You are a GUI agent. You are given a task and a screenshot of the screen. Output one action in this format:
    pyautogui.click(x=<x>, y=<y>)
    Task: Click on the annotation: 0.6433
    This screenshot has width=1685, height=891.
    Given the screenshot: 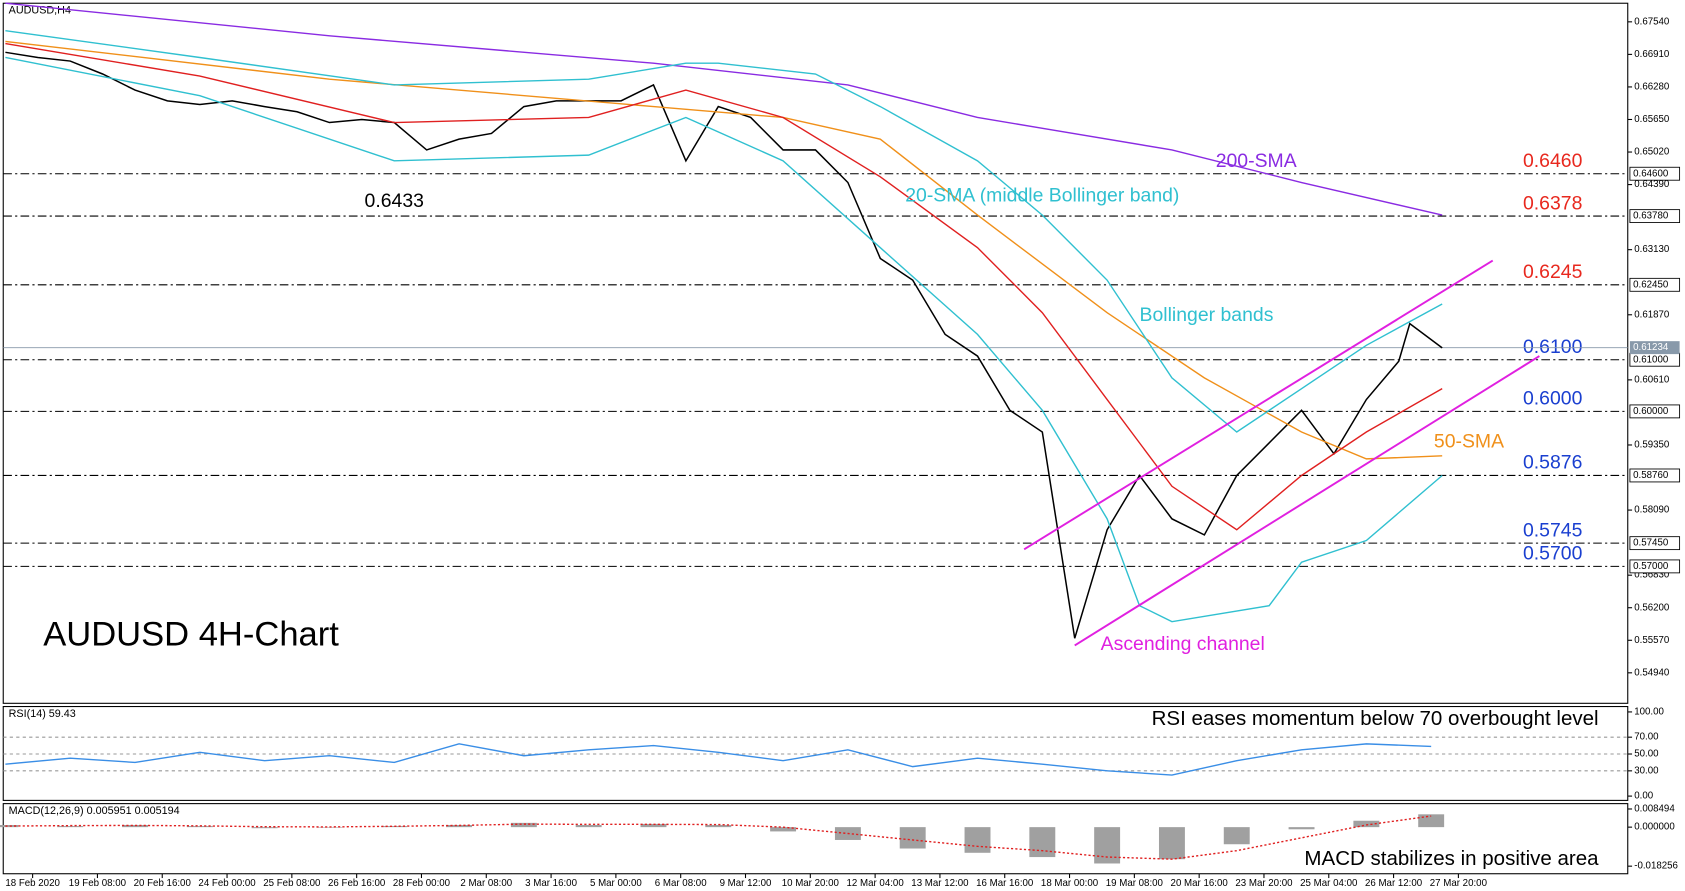 What is the action you would take?
    pyautogui.click(x=394, y=201)
    